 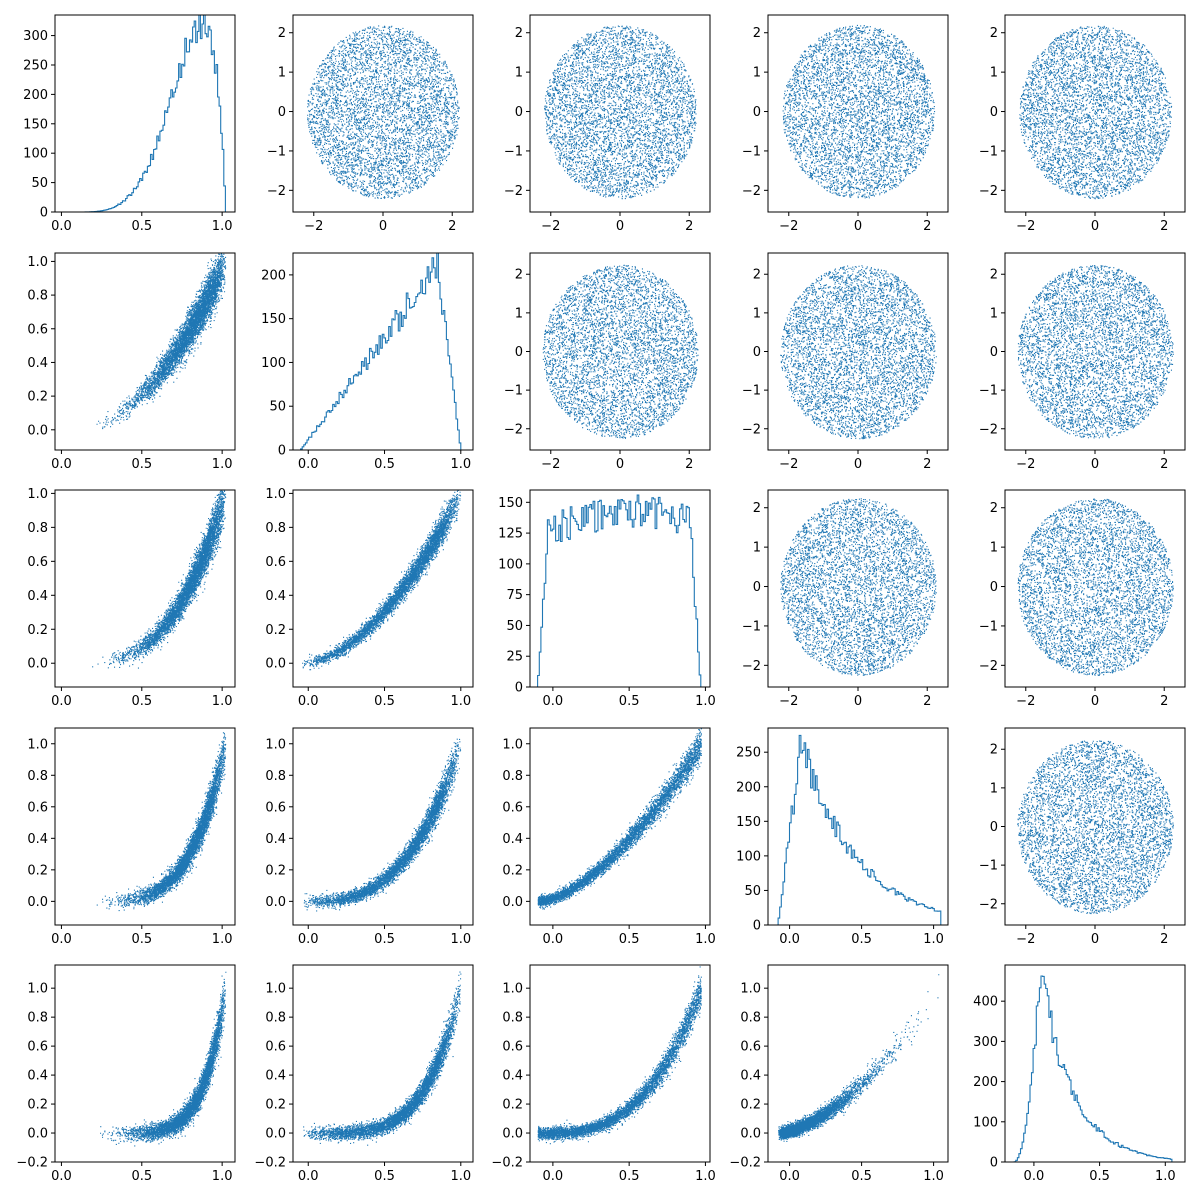 I want to click on panel-r1-c2: −2 0 2 −2 −1 0 1 2, so click(x=607, y=362).